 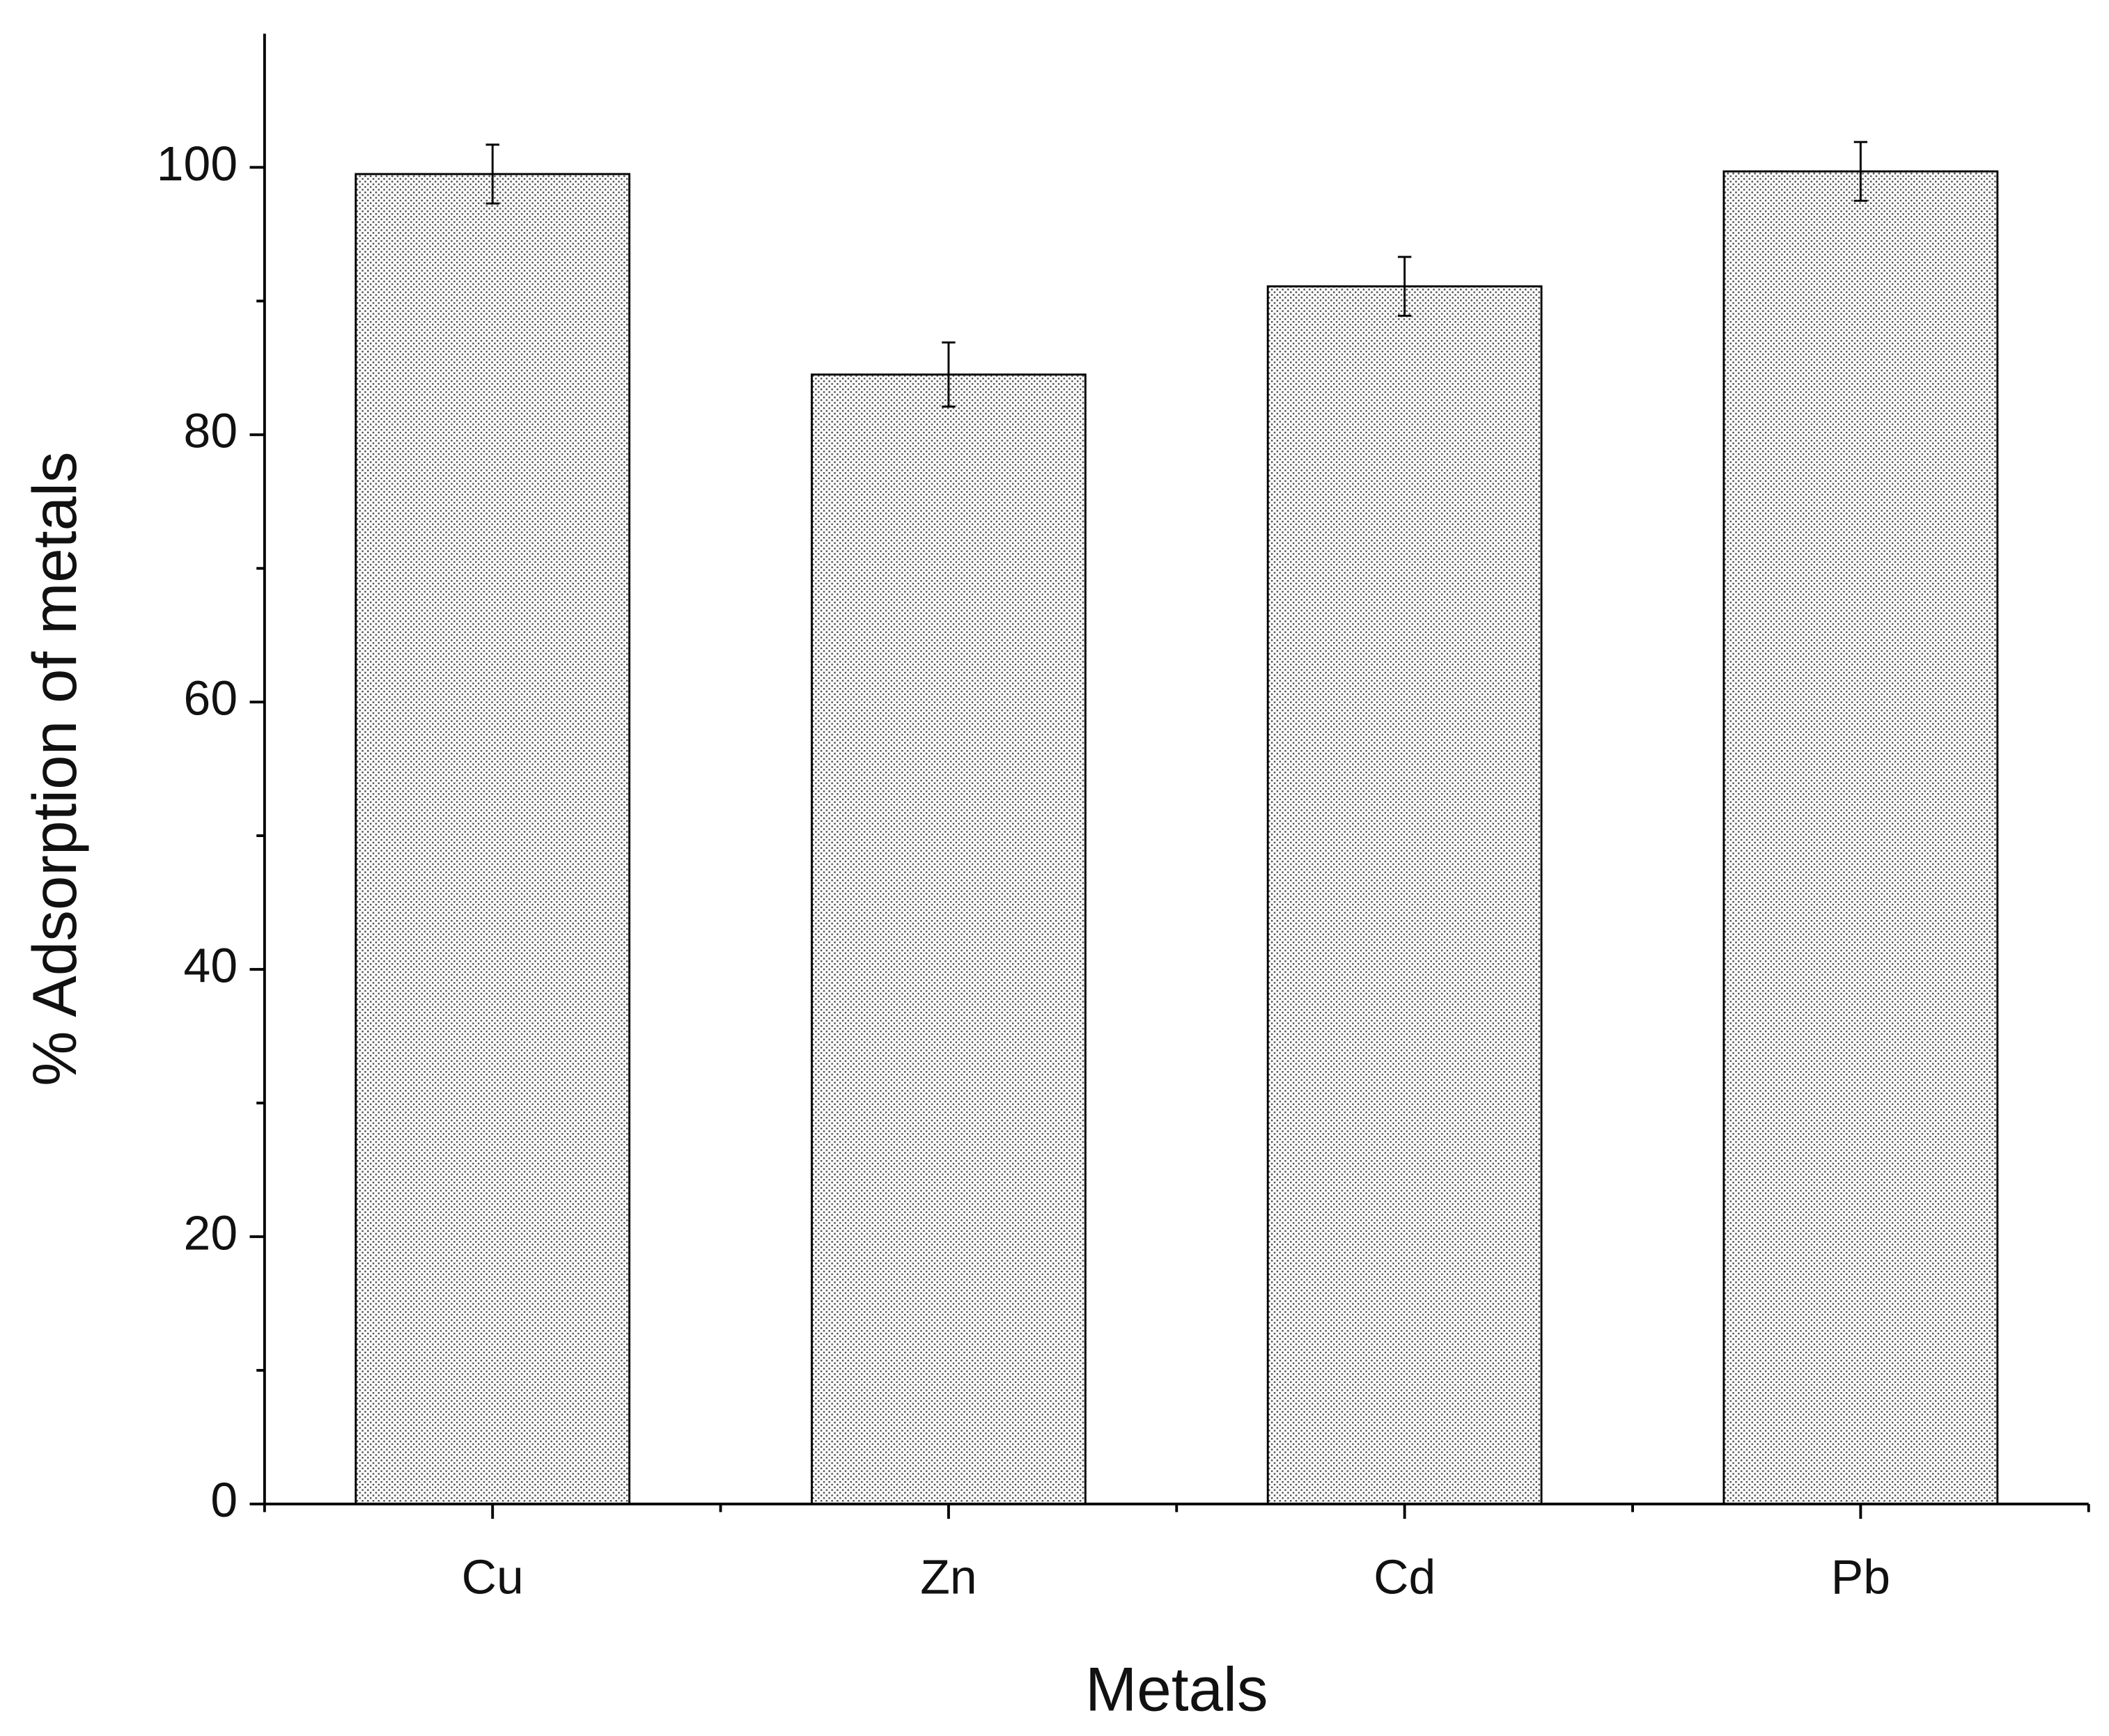 I want to click on y-tick-label: 100, so click(x=197, y=163).